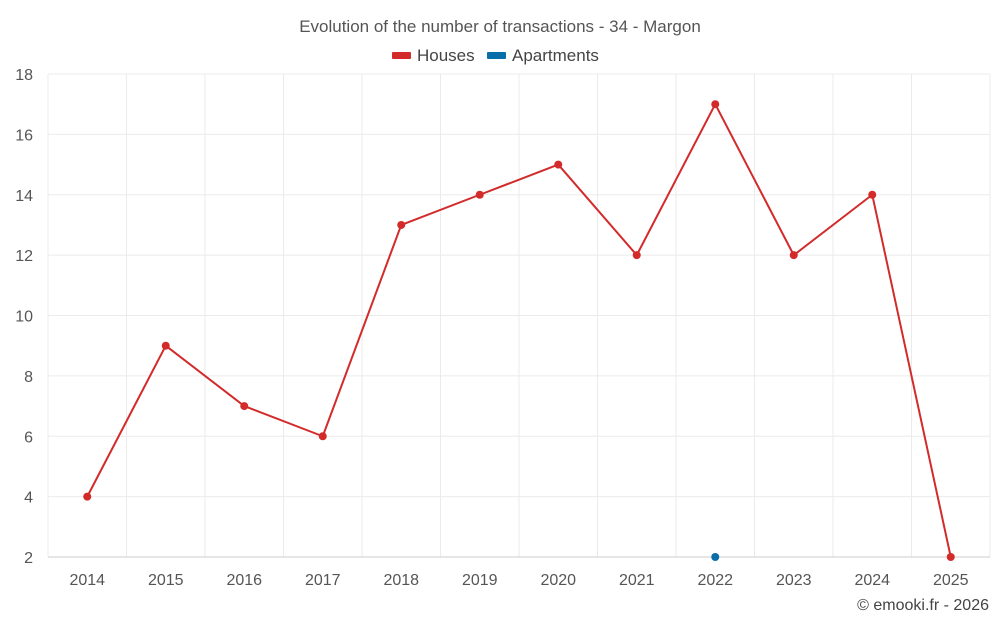 This screenshot has width=1000, height=625. I want to click on x-tick-label: 2017, so click(323, 580).